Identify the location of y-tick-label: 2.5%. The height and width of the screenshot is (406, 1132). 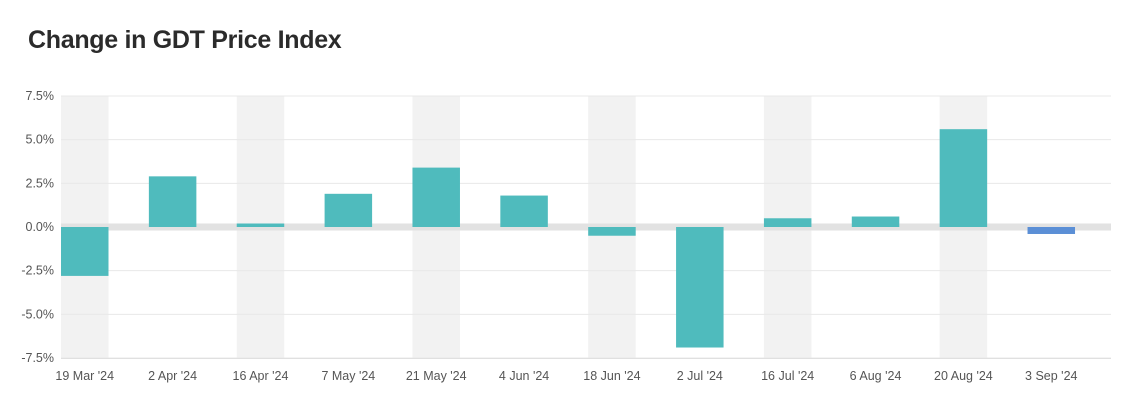
(40, 183).